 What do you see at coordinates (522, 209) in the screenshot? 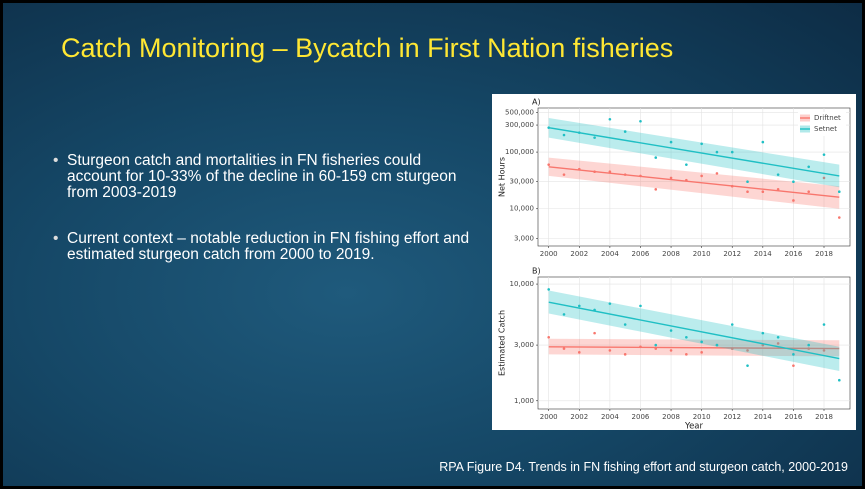
I see `y-tick-label: 10,000` at bounding box center [522, 209].